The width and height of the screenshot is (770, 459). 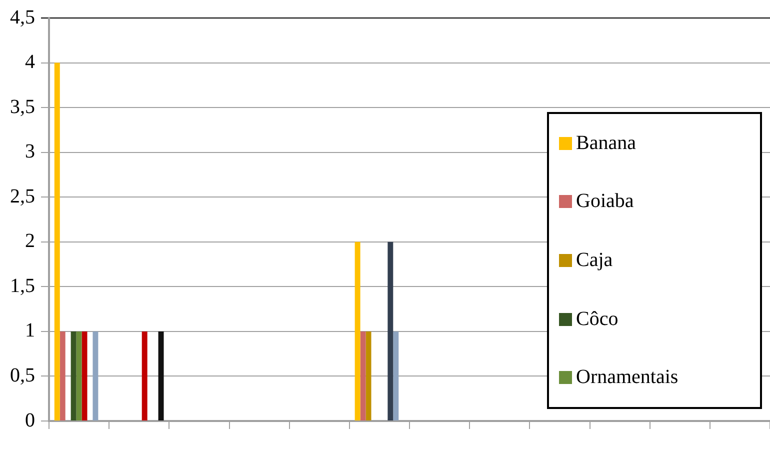 I want to click on y-tick-label: 0, so click(x=30, y=420).